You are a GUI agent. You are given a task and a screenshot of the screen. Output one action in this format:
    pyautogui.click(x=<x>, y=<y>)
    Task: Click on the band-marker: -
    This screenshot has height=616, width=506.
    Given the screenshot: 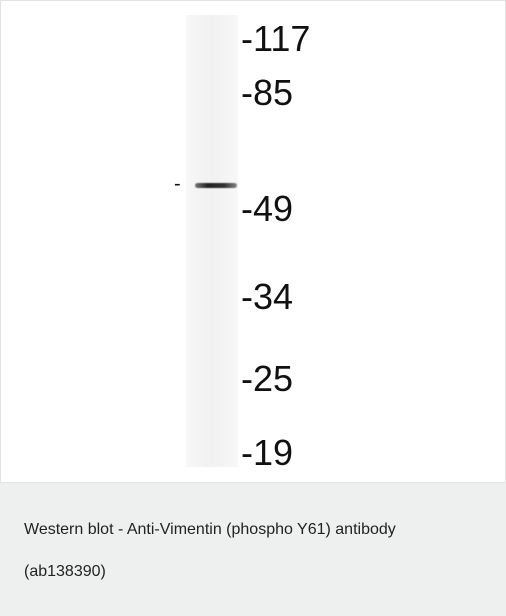 What is the action you would take?
    pyautogui.click(x=177, y=184)
    